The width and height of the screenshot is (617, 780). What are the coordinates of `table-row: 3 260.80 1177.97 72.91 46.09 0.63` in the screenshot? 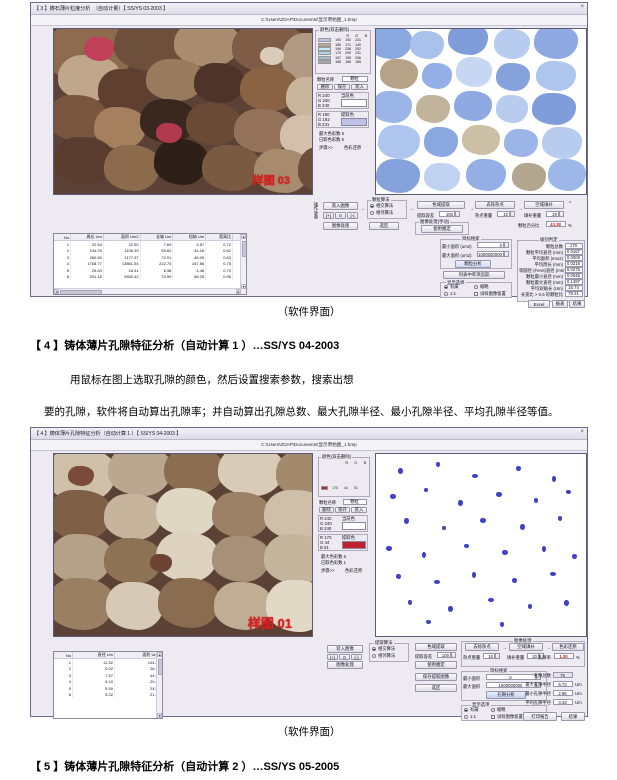 It's located at (150, 257).